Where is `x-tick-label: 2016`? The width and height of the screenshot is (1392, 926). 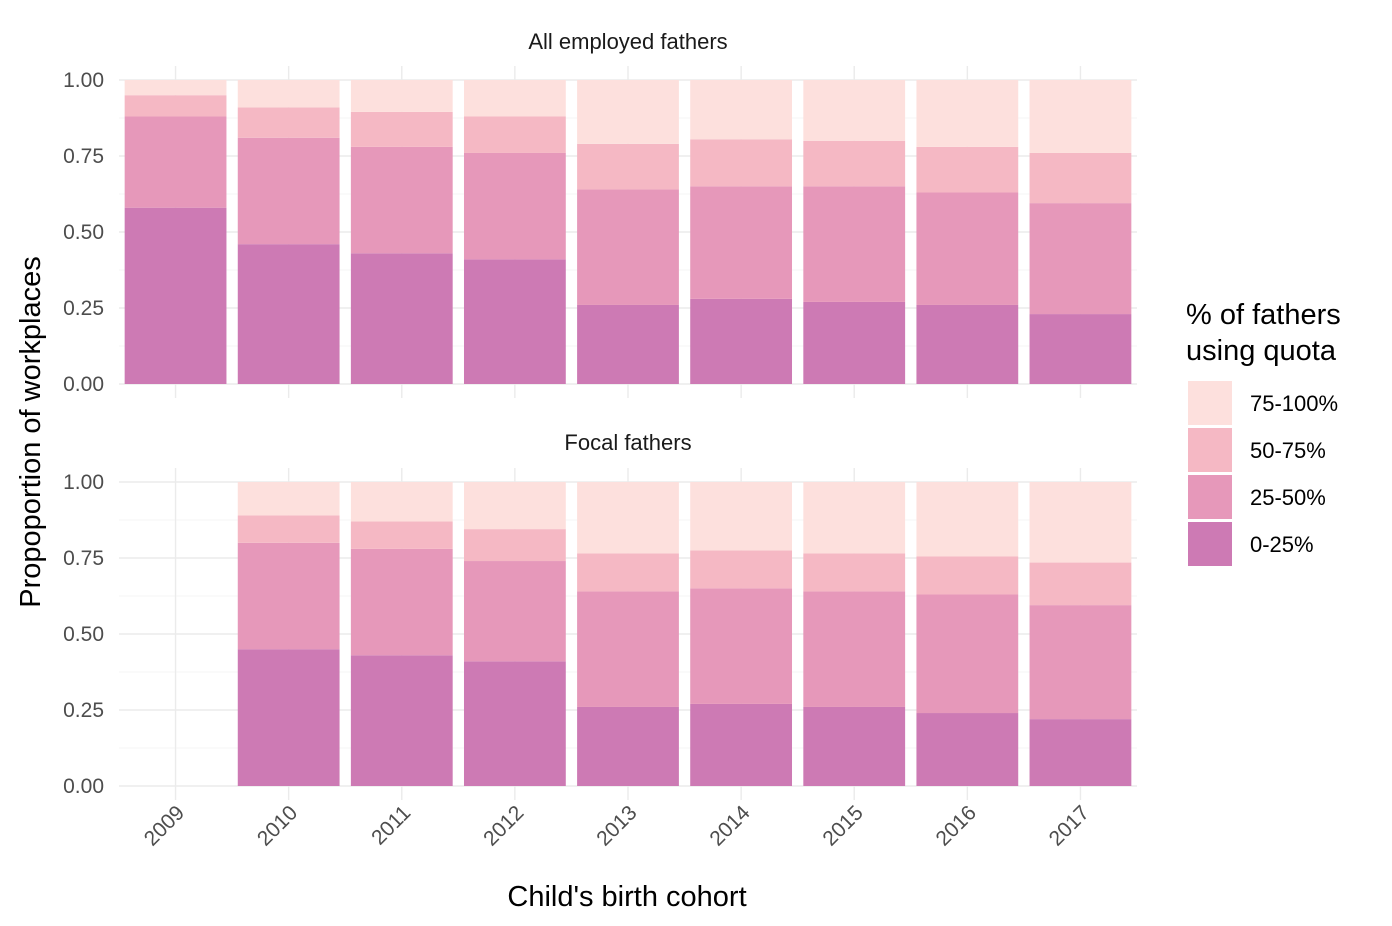
x-tick-label: 2016 is located at coordinates (956, 825).